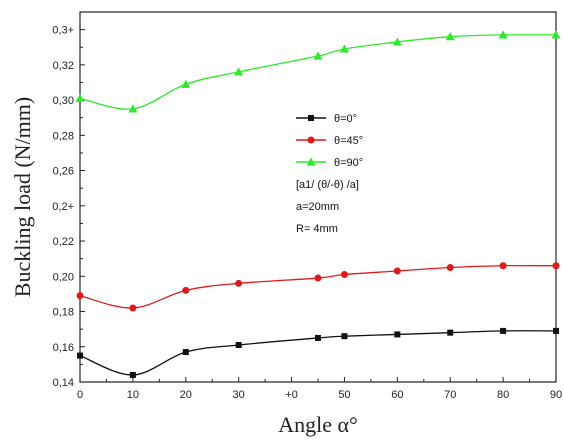  Describe the element at coordinates (556, 395) in the screenshot. I see `x-tick-label: 90` at that location.